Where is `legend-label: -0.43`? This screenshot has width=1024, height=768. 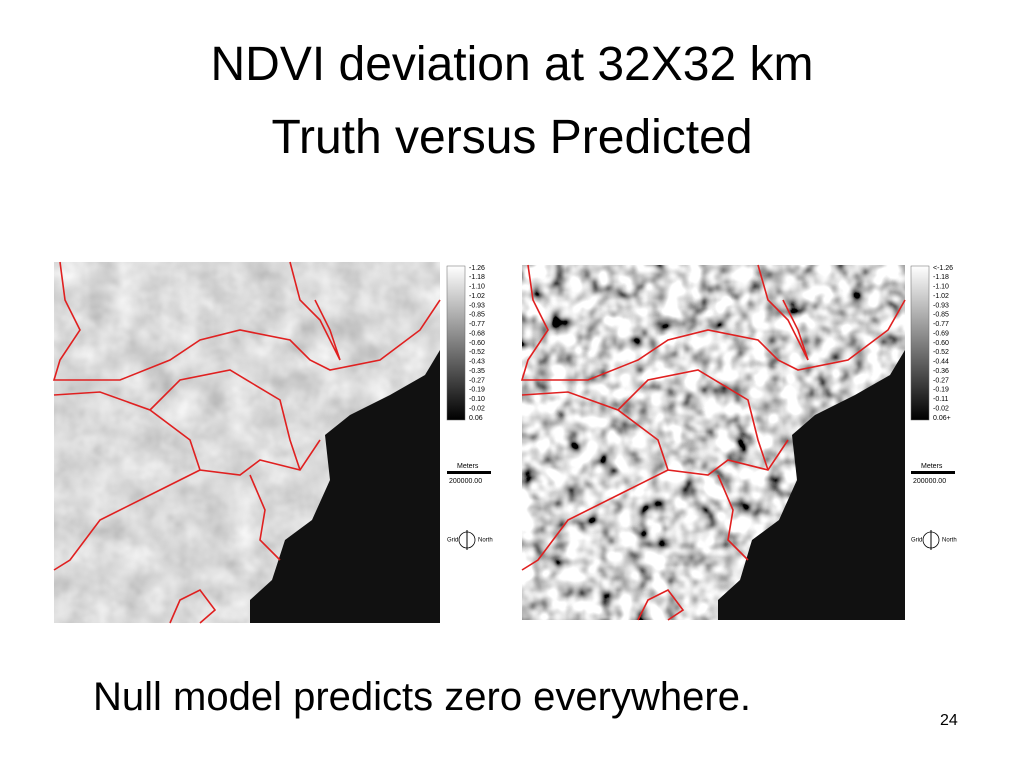 legend-label: -0.43 is located at coordinates (477, 362).